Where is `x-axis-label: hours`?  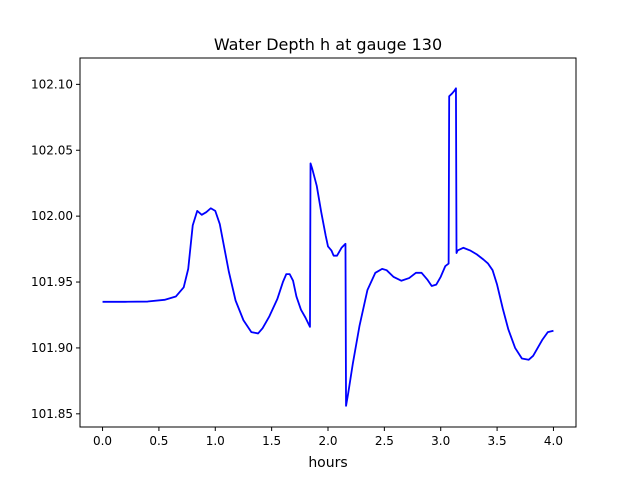 x-axis-label: hours is located at coordinates (327, 463).